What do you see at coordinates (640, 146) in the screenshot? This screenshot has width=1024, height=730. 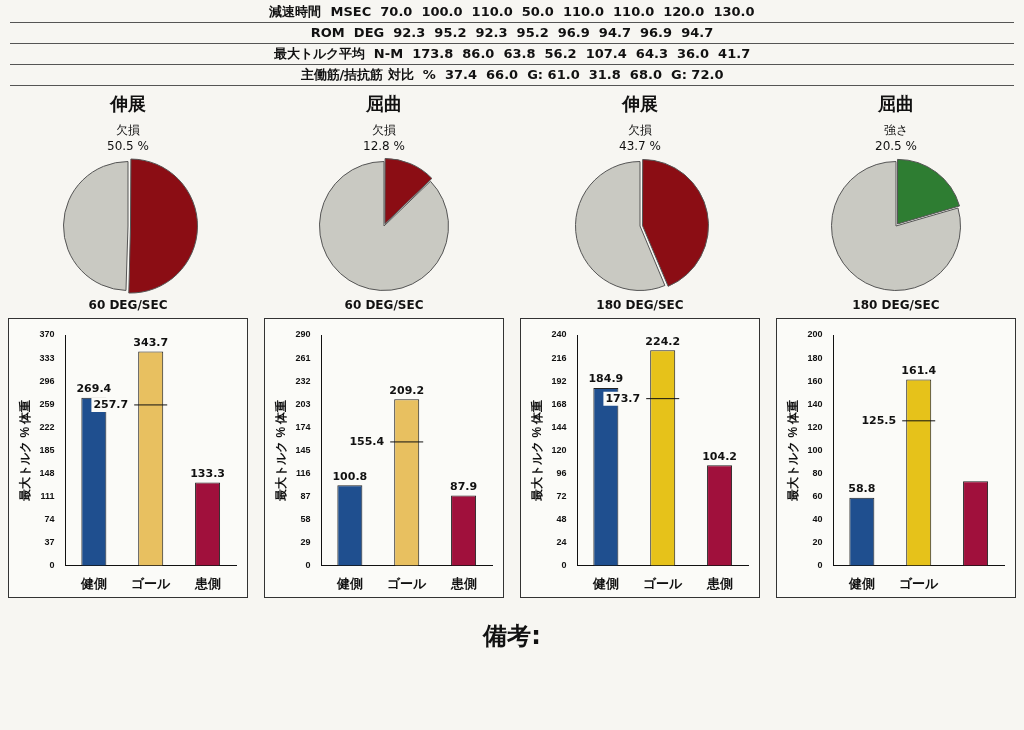 I see `data-label: 43.7 %` at bounding box center [640, 146].